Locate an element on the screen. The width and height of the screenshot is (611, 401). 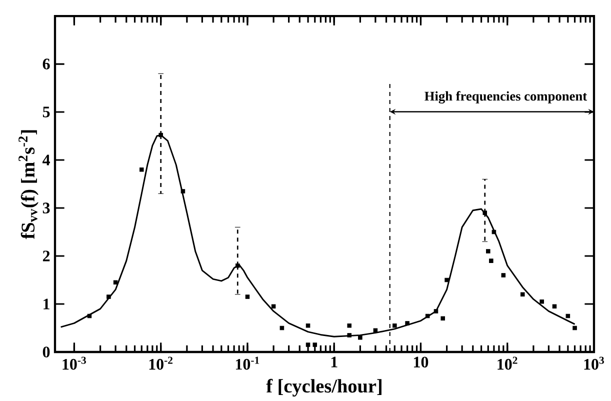
y-tick-label: 2 is located at coordinates (46, 256).